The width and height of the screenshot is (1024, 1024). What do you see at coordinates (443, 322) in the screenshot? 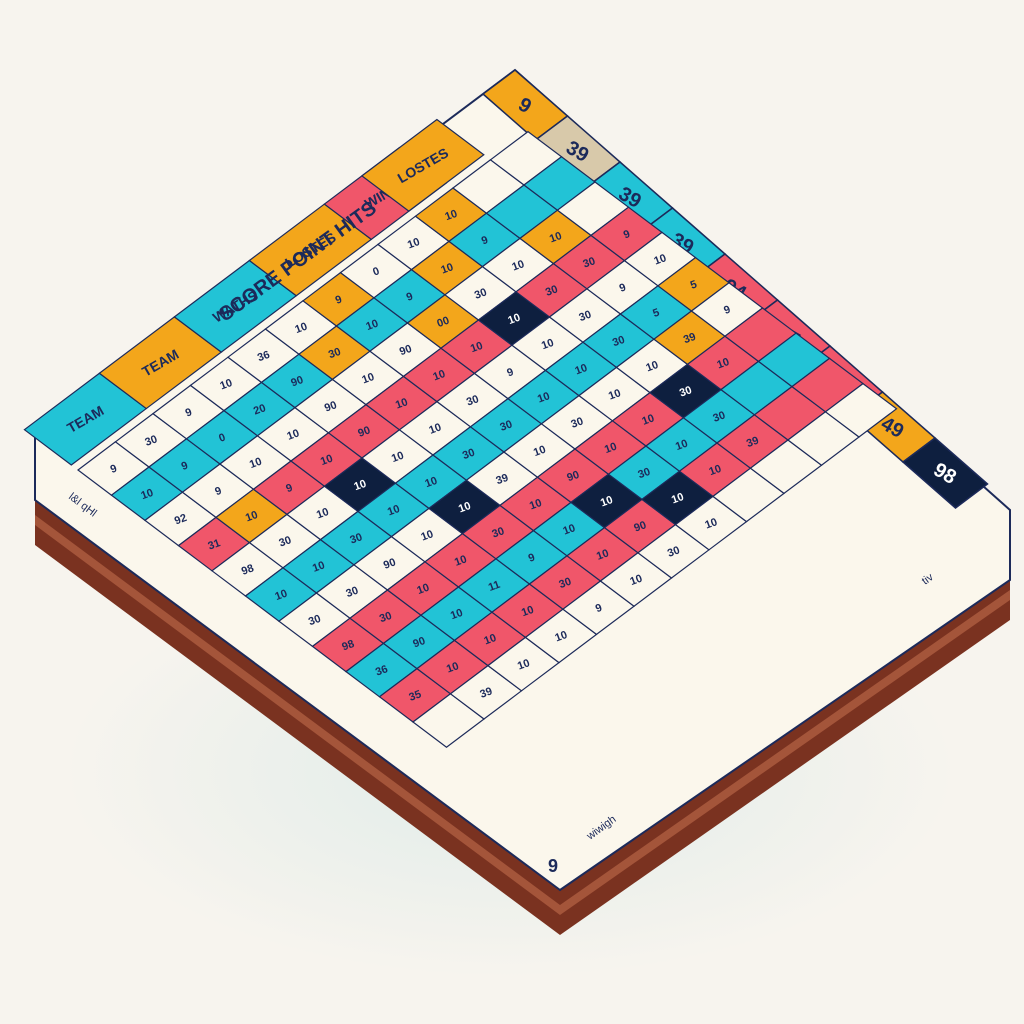
I see `grid-cell-value: 00` at bounding box center [443, 322].